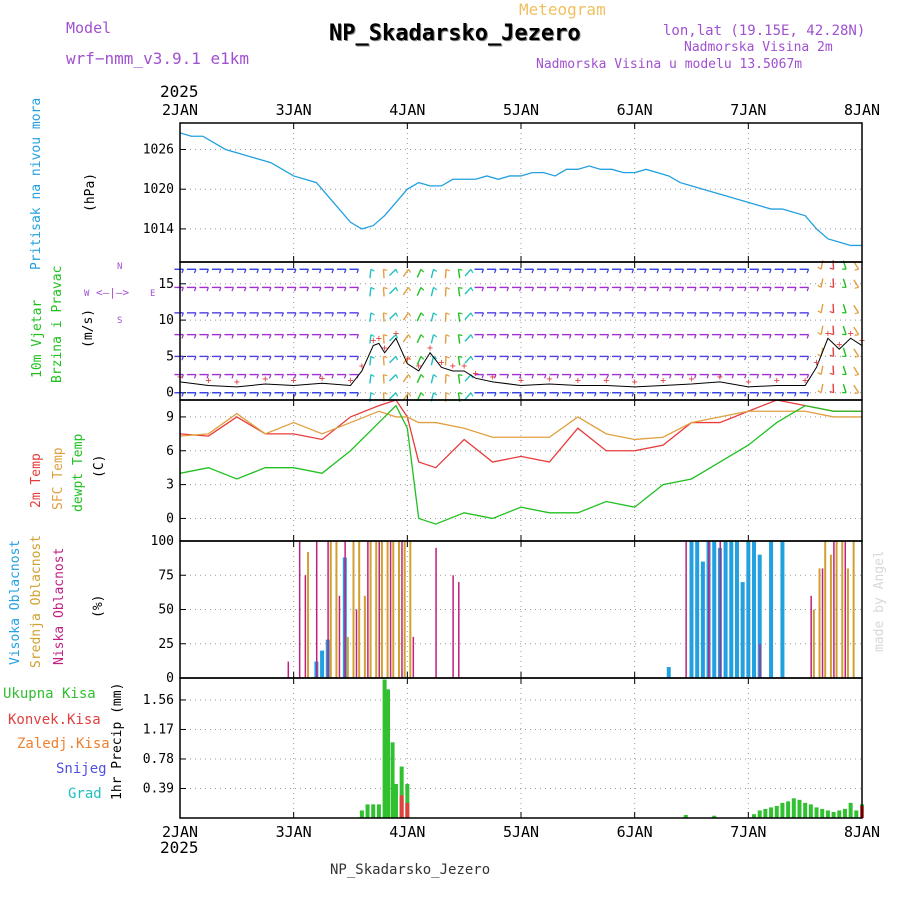 Image resolution: width=900 pixels, height=900 pixels. What do you see at coordinates (170, 485) in the screenshot?
I see `y-tick-label: 3` at bounding box center [170, 485].